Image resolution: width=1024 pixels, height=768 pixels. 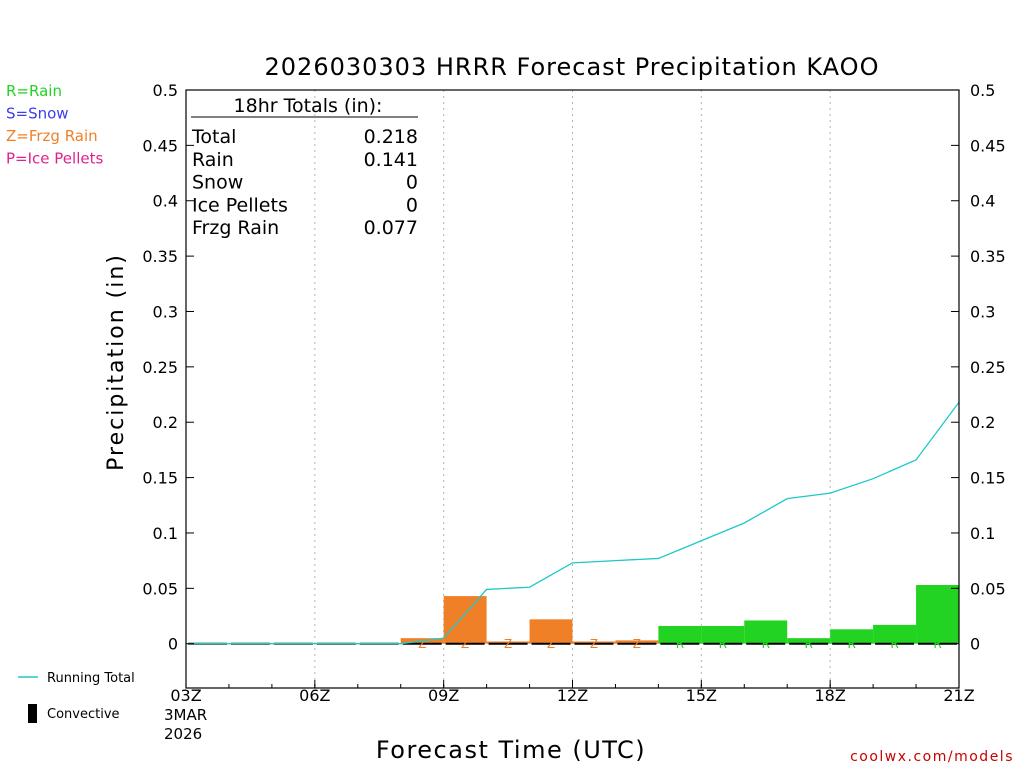 What do you see at coordinates (54, 125) in the screenshot?
I see `type-legend: R=Rain S=Snow Z=Frzg Rain P=Ice Pellets` at bounding box center [54, 125].